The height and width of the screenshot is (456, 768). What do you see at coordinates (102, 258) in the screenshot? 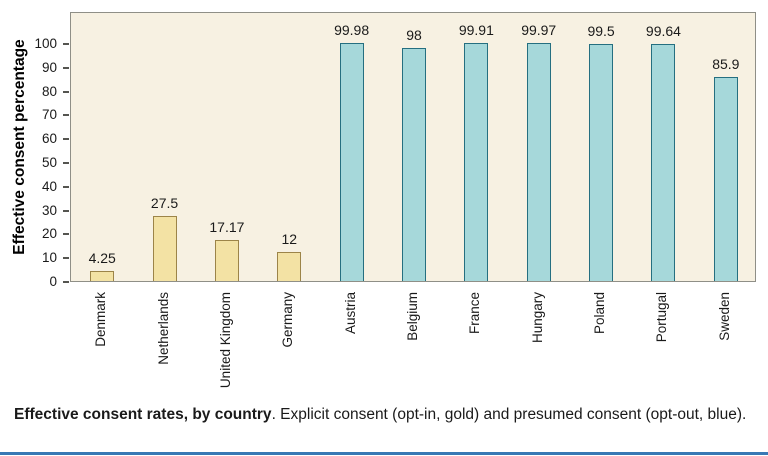
I see `bar-value-label: 4.25` at bounding box center [102, 258].